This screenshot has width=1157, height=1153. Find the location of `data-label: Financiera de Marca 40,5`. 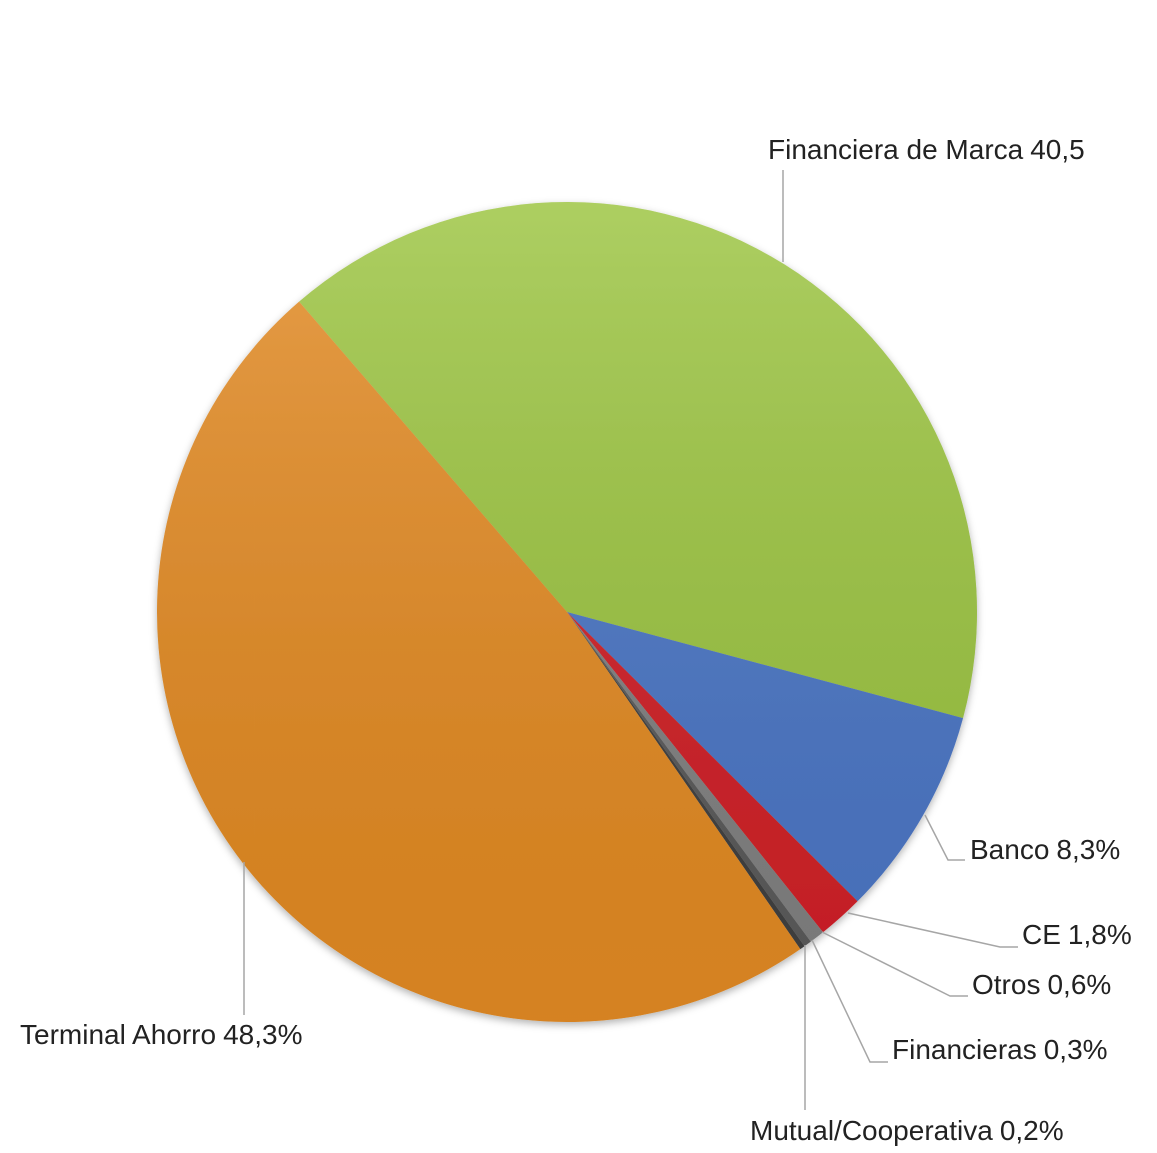

data-label: Financiera de Marca 40,5 is located at coordinates (926, 149).